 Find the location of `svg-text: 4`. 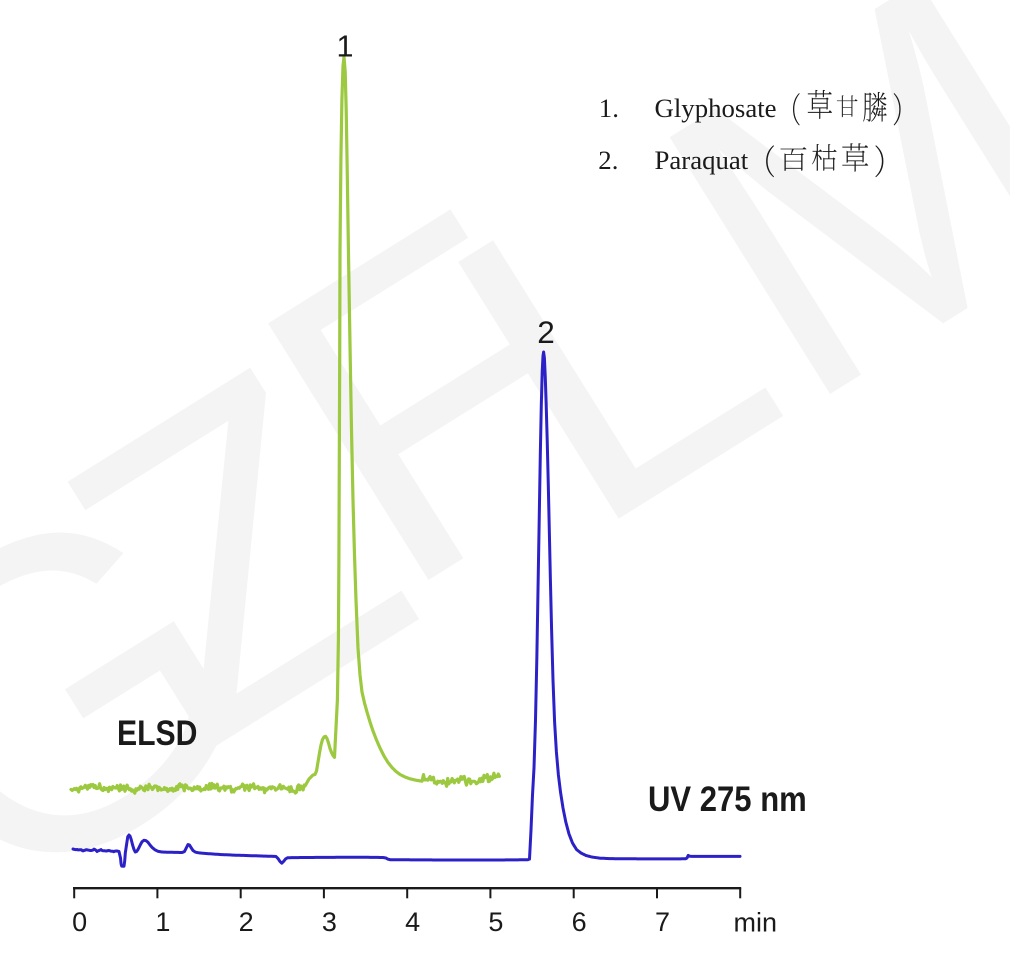

svg-text: 4 is located at coordinates (412, 922).